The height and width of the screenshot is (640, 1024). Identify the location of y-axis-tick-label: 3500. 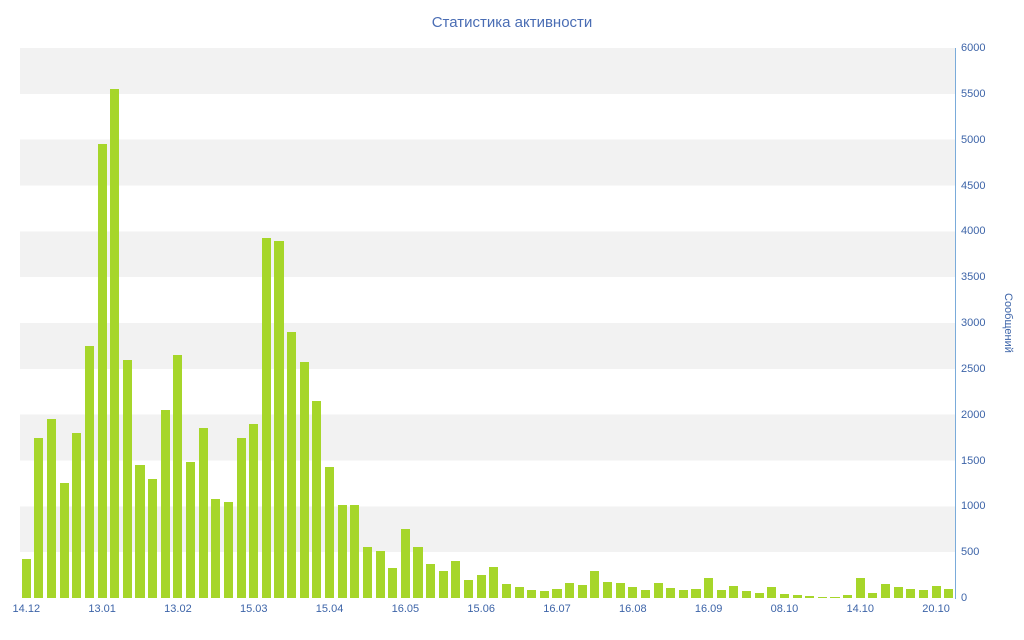
(973, 277).